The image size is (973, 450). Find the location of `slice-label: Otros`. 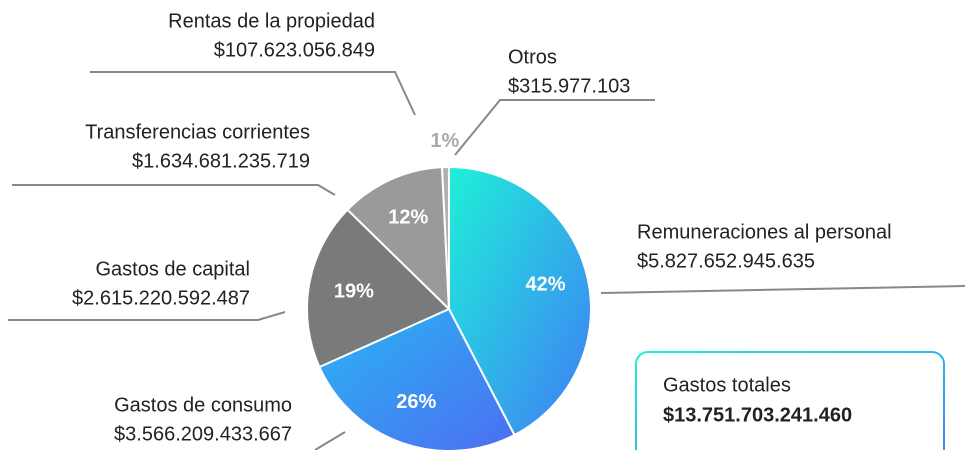

slice-label: Otros is located at coordinates (532, 57).